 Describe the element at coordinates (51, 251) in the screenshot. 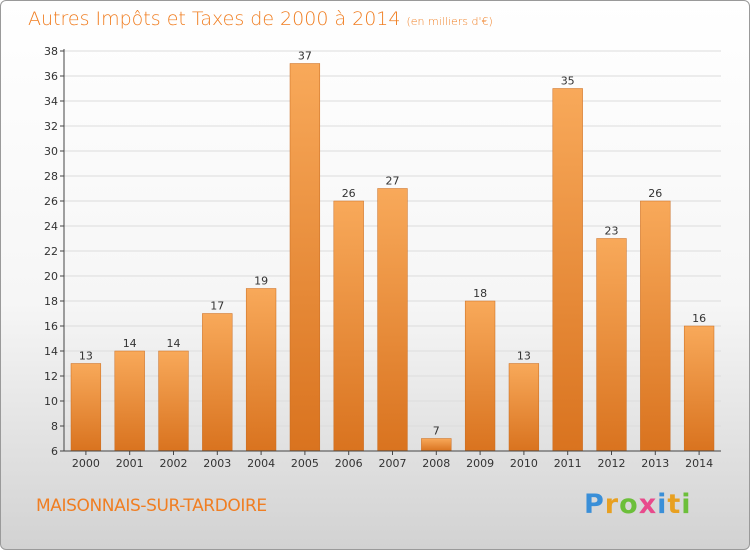

I see `y-tick-label: 22` at that location.